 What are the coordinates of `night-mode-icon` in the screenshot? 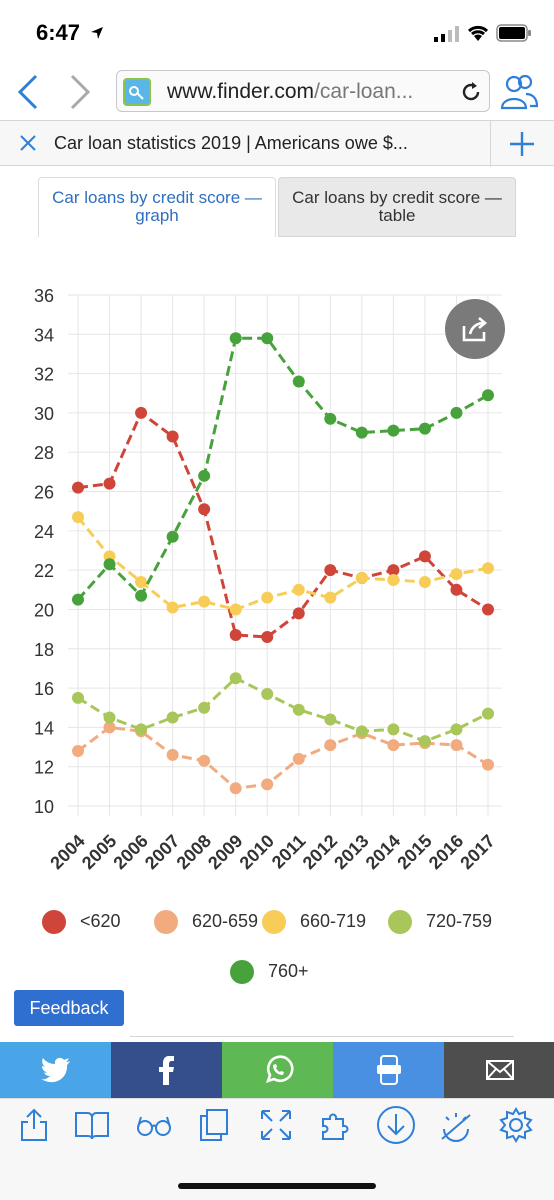 It's located at (456, 1125).